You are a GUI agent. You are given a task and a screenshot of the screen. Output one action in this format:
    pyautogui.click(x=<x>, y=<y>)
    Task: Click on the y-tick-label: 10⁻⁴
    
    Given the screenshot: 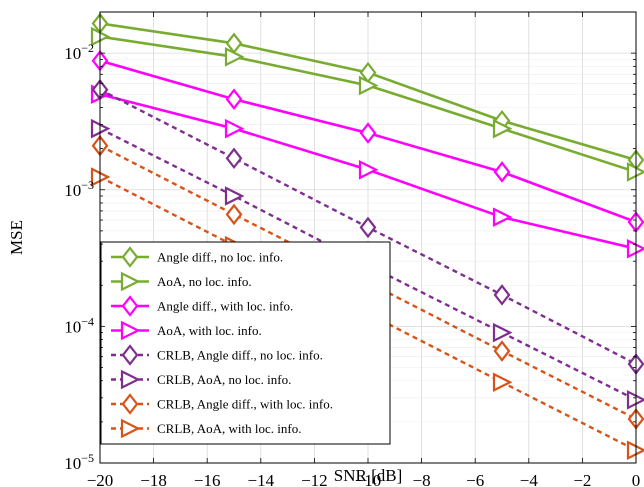 What is the action you would take?
    pyautogui.click(x=79, y=325)
    